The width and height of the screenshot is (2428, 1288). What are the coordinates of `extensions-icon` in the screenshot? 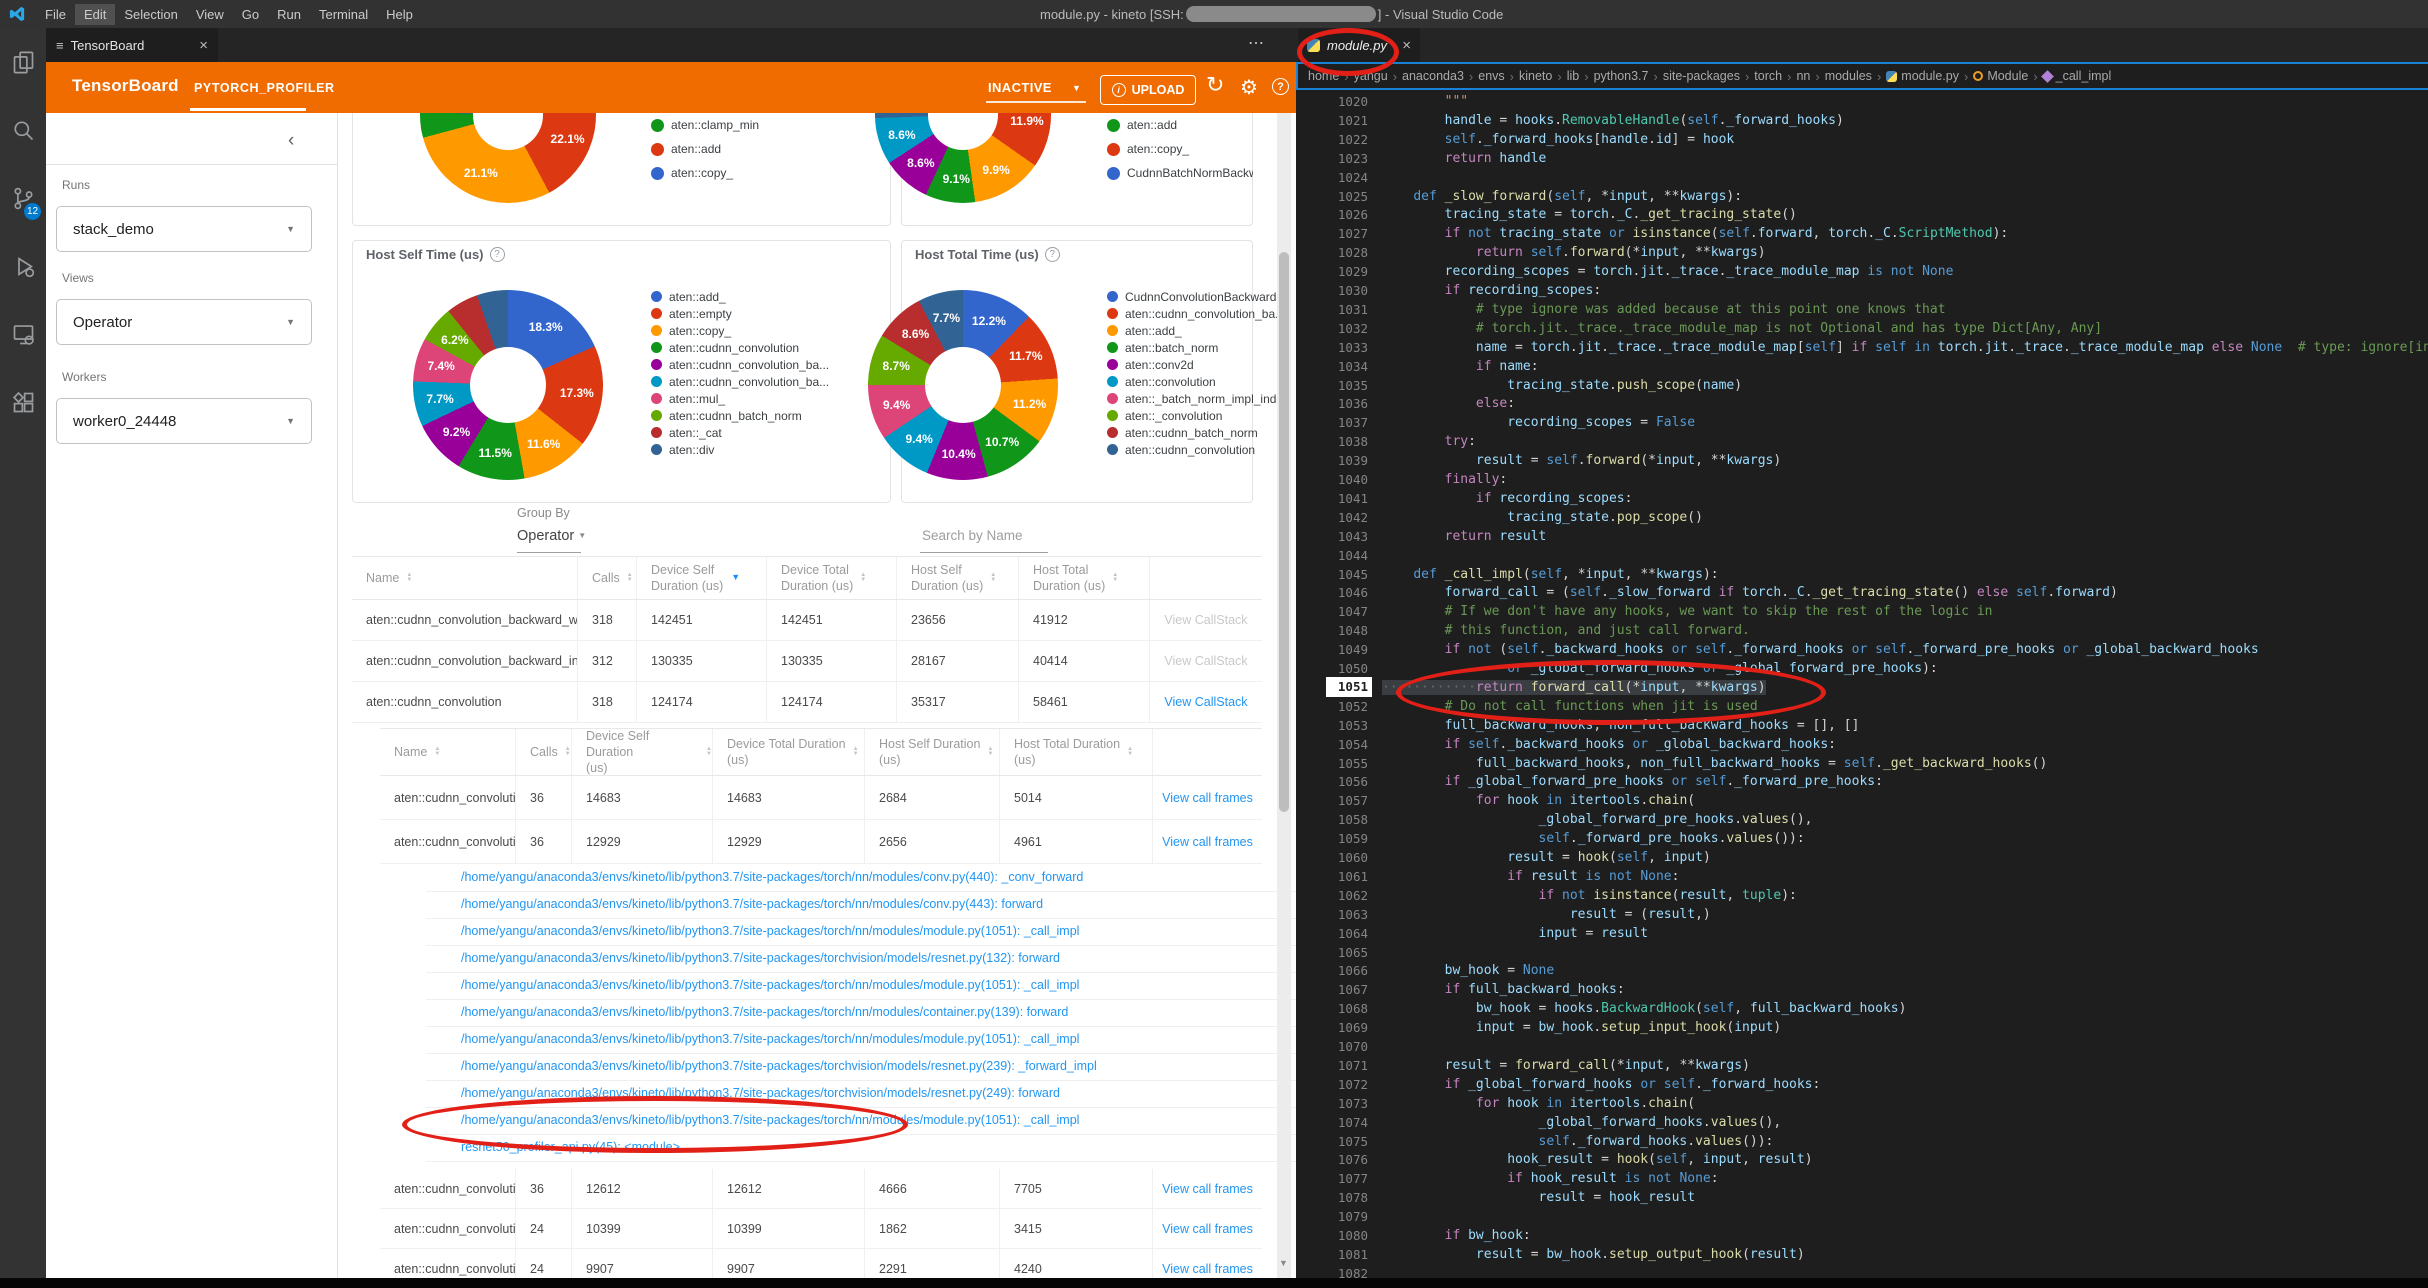 It's located at (23, 402).